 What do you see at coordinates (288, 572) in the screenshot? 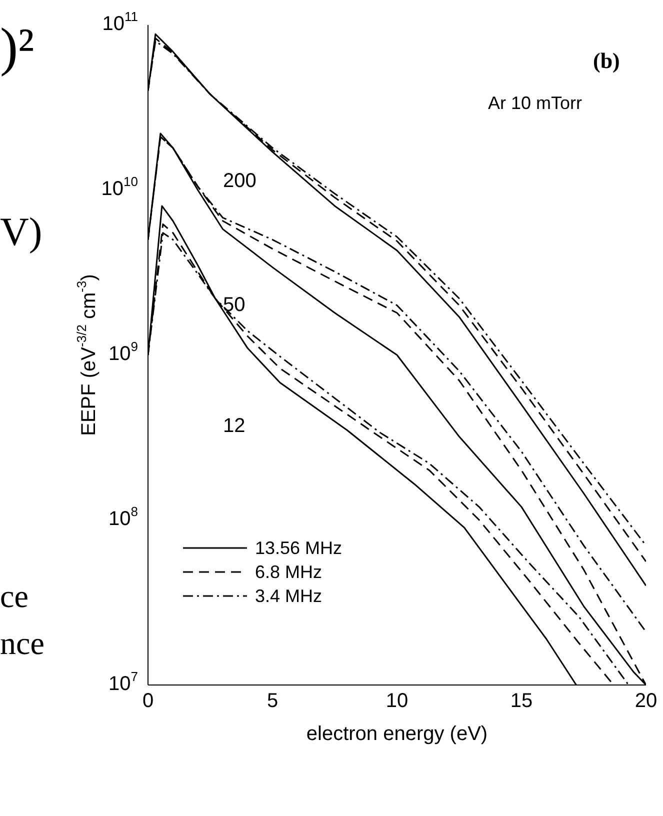
I see `legend-label: 6.8 MHz` at bounding box center [288, 572].